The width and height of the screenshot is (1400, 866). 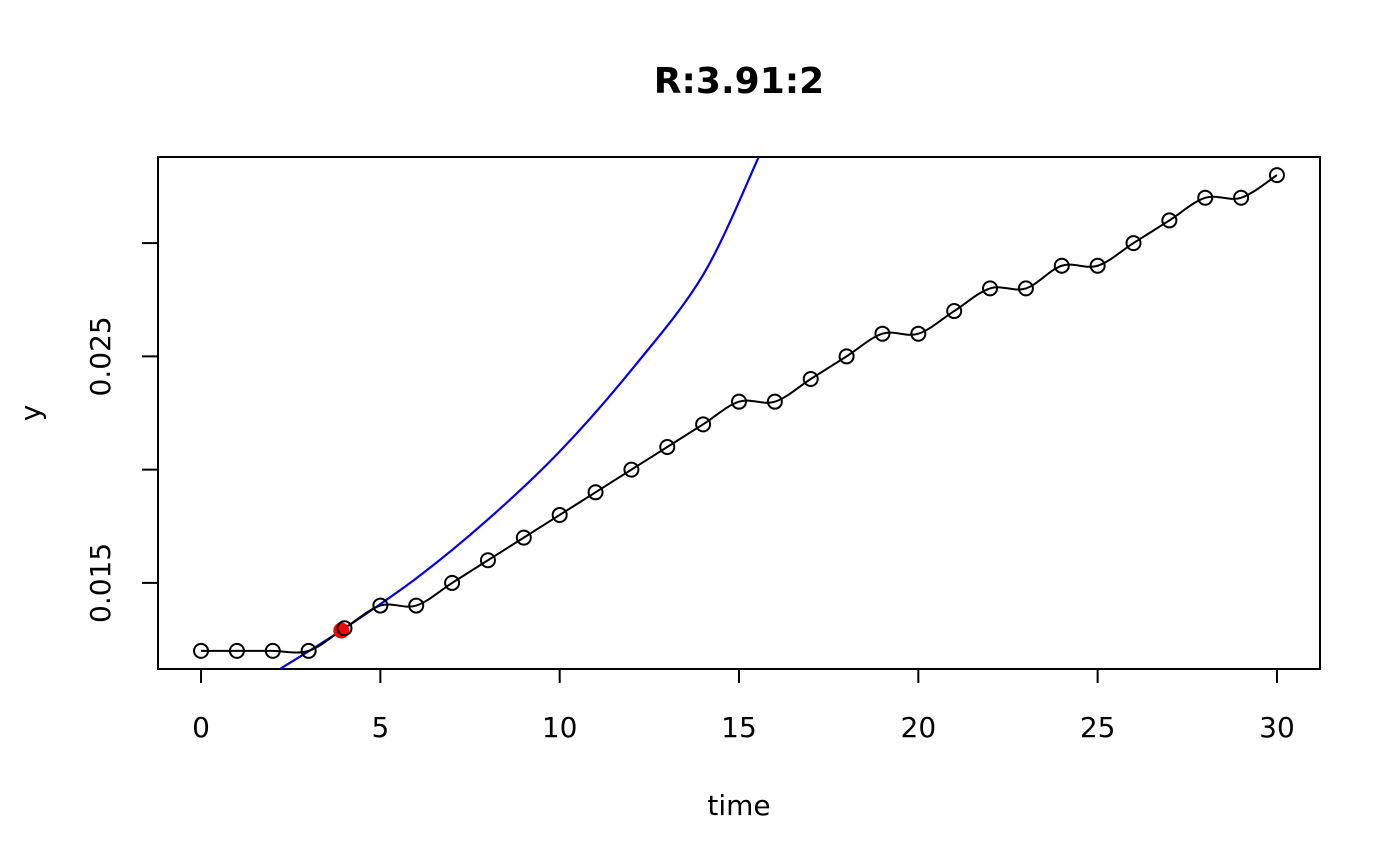 What do you see at coordinates (1277, 727) in the screenshot?
I see `x-tick-label: 30` at bounding box center [1277, 727].